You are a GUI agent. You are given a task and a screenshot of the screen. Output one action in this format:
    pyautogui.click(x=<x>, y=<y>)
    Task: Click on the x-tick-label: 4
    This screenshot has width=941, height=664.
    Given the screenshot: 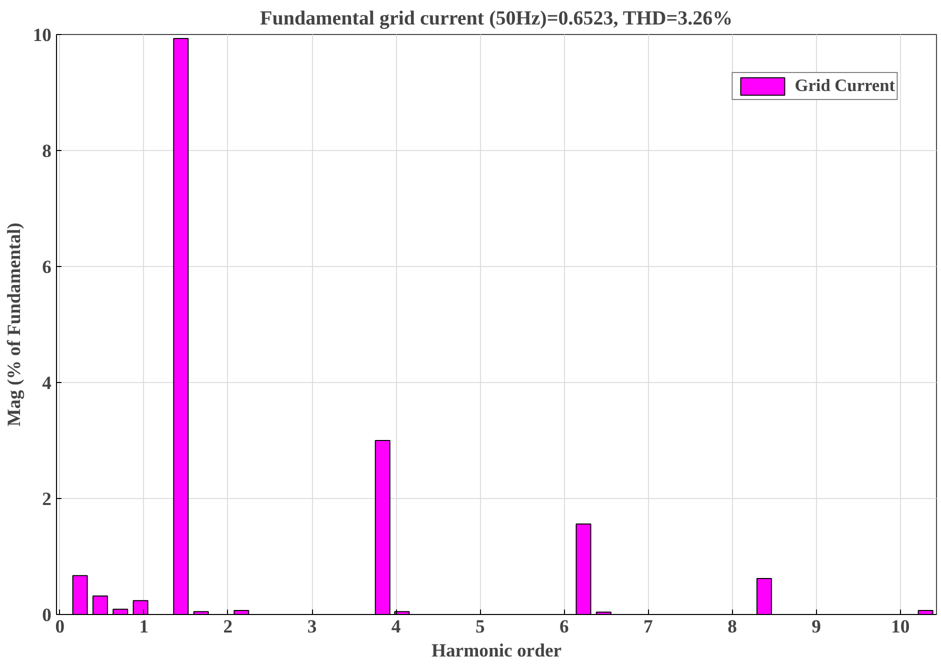 What is the action you would take?
    pyautogui.click(x=396, y=627)
    